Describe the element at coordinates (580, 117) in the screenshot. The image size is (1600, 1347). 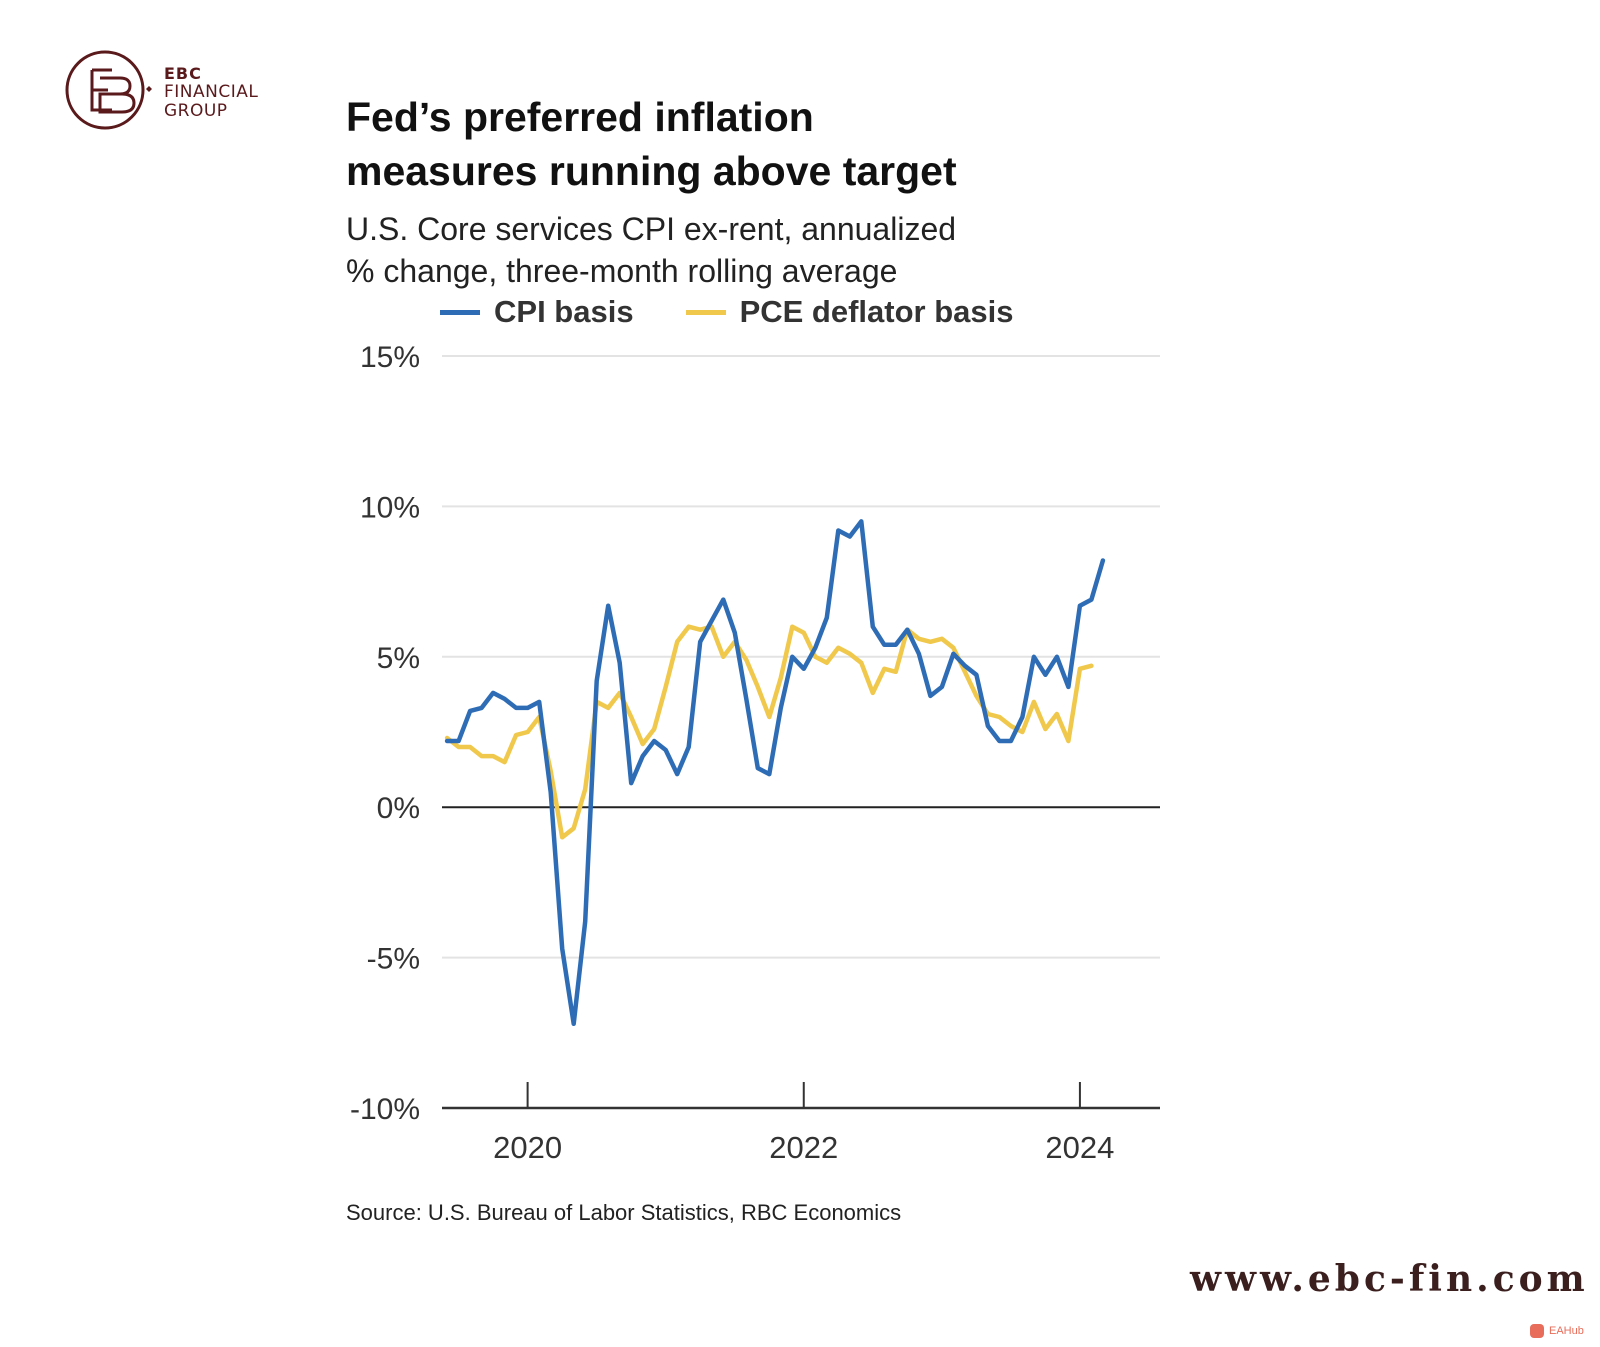
I see `chart-title-line1: Fed’s preferred inflation` at that location.